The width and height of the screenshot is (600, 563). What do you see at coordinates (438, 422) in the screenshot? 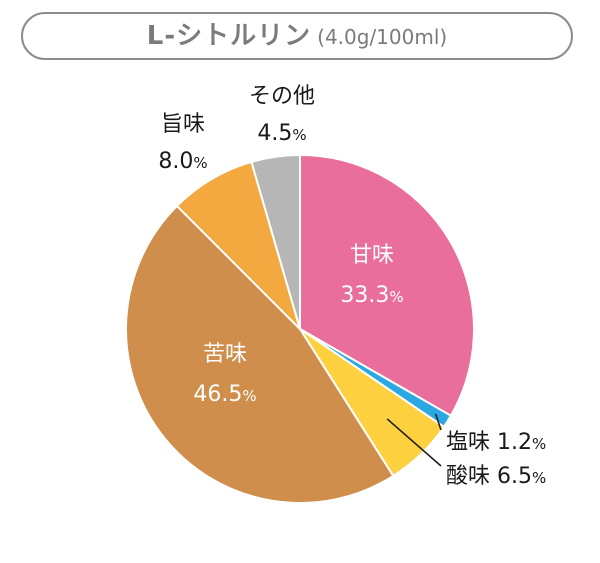
I see `slice-2-leader-line` at bounding box center [438, 422].